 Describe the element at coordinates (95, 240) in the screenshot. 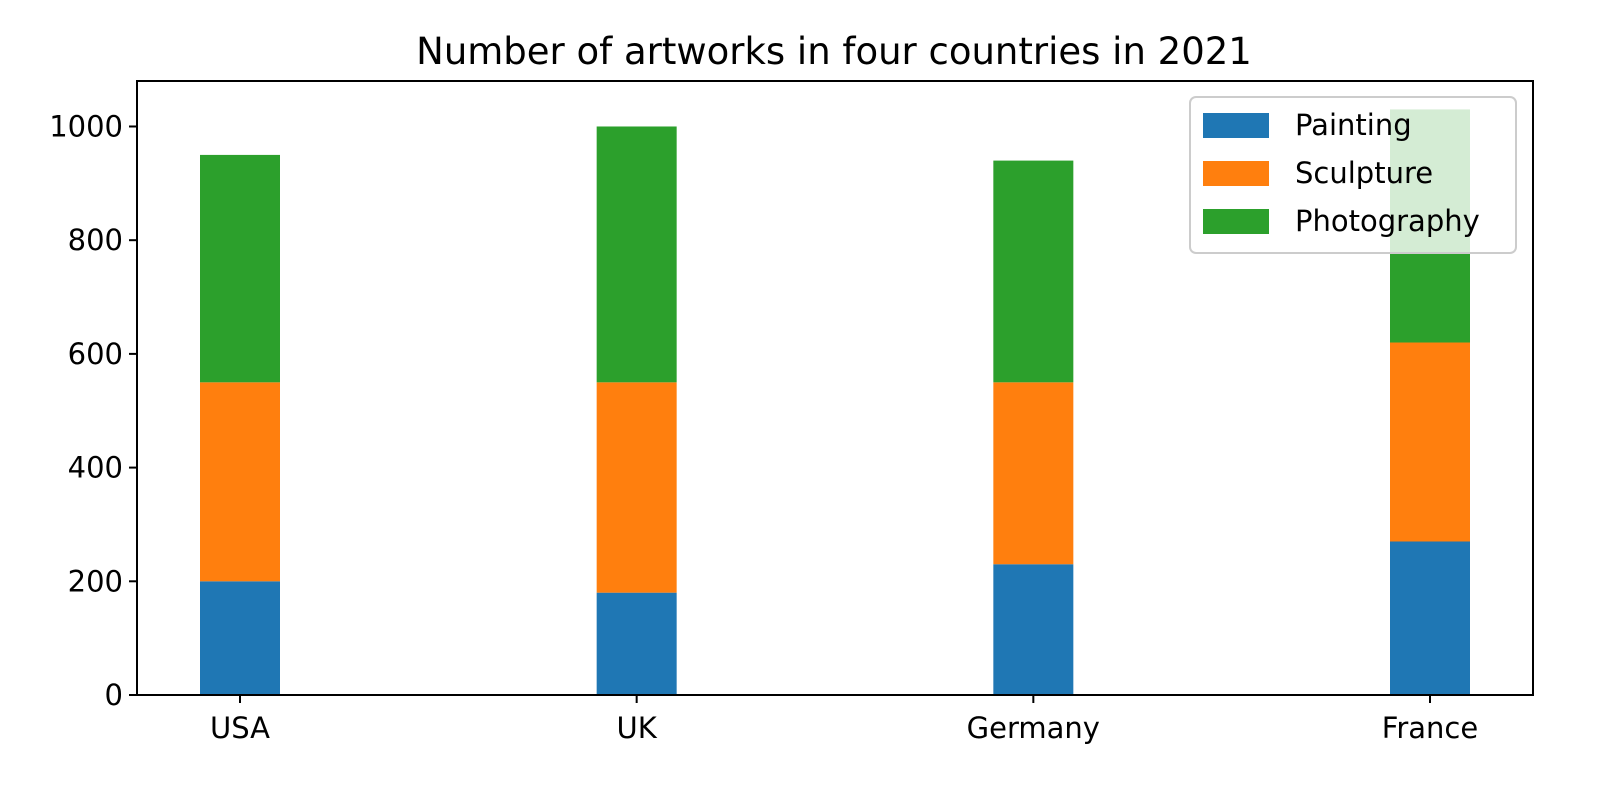

I see `y-tick-label: 800` at that location.